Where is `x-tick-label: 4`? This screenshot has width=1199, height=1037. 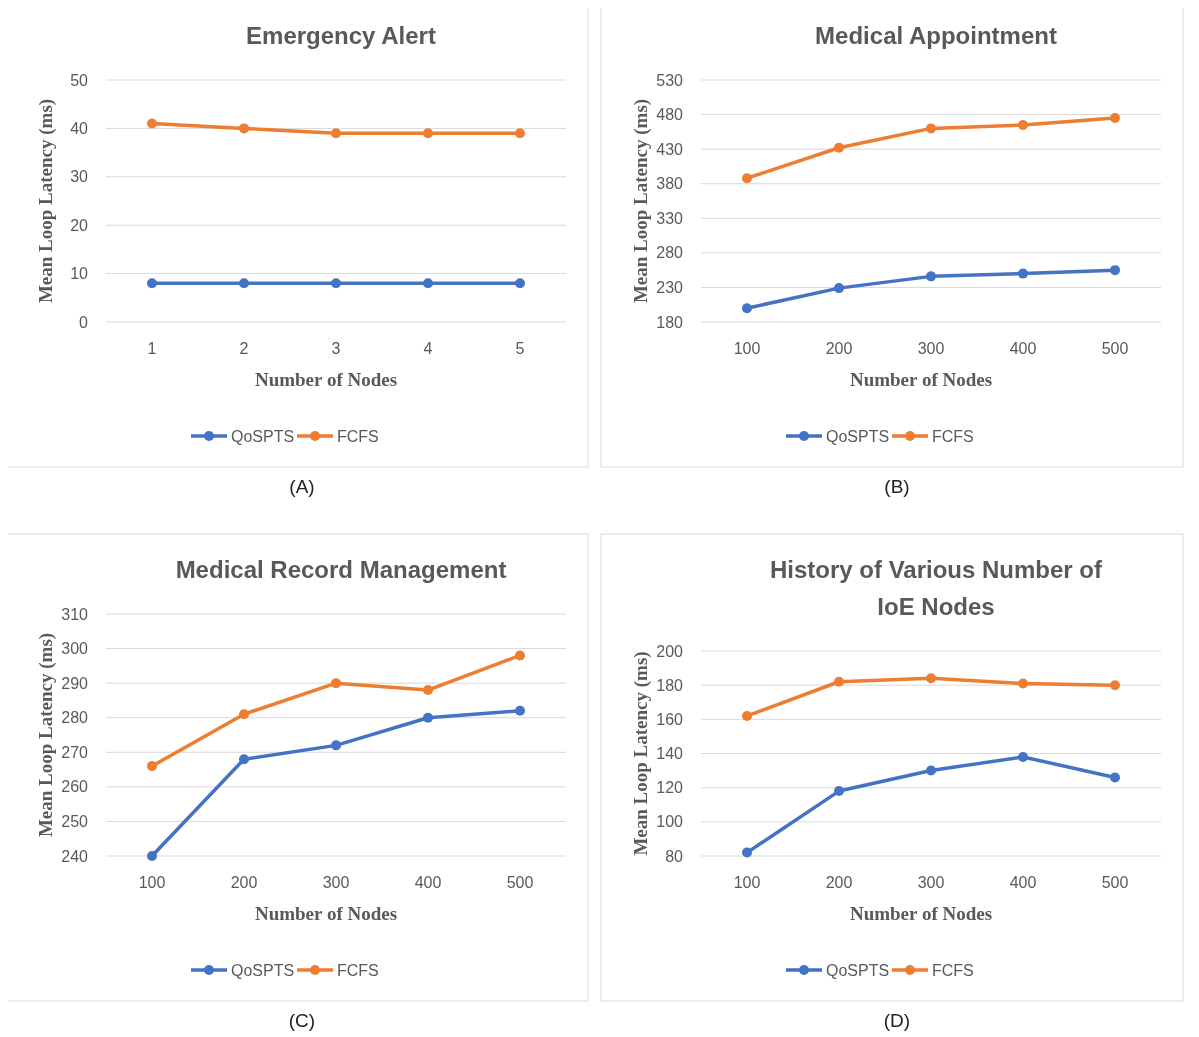
x-tick-label: 4 is located at coordinates (428, 348).